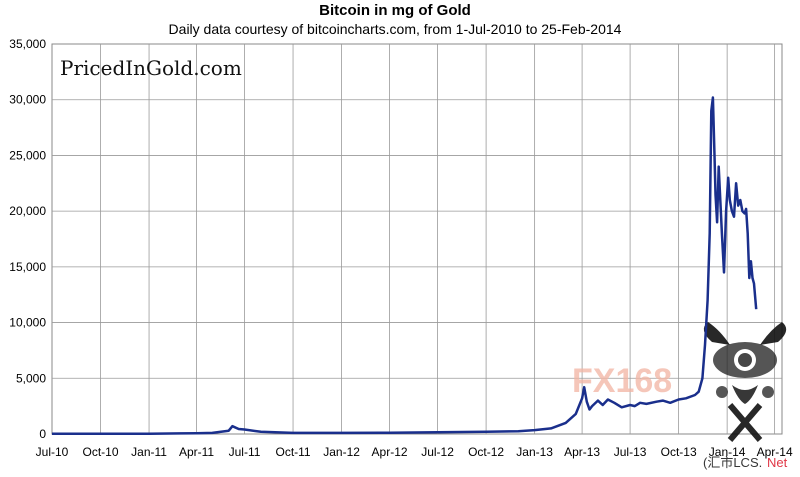 Image resolution: width=800 pixels, height=477 pixels. I want to click on x-tick-label: Oct-13, so click(679, 452).